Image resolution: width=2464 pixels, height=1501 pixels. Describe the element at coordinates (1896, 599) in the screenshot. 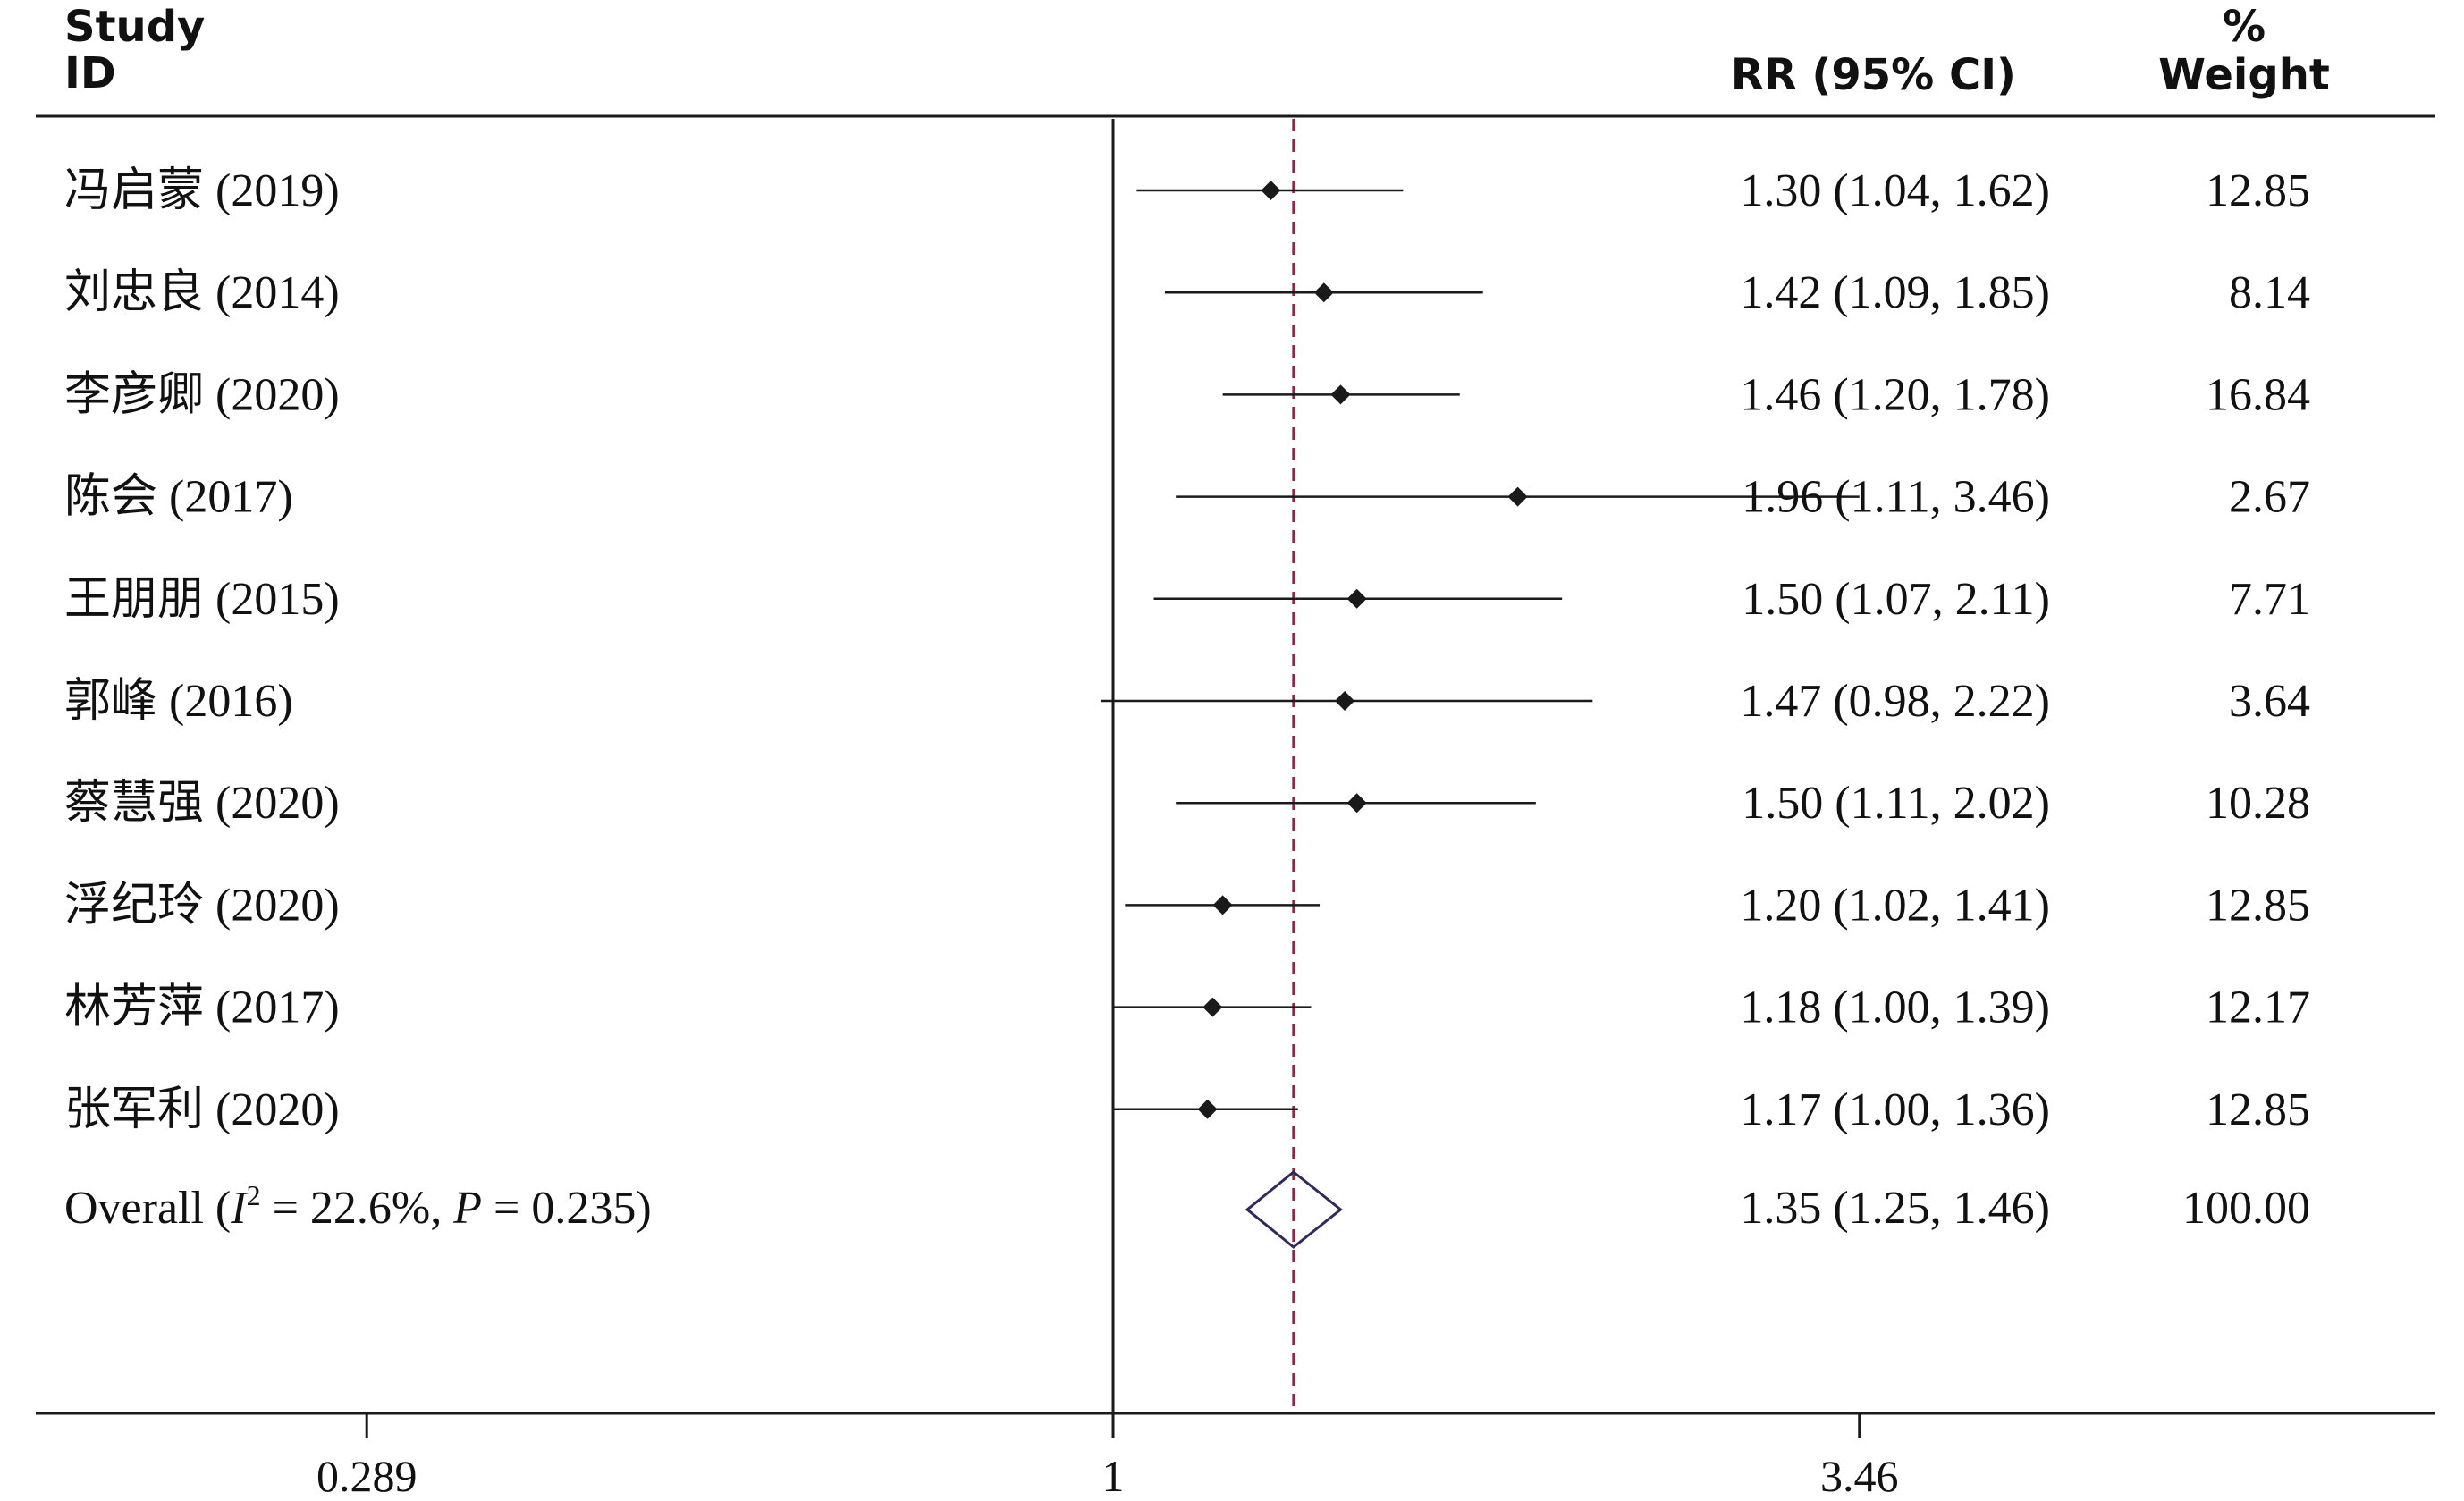

I see `study-ci-text: 1.50 (1.07, 2.11)` at that location.